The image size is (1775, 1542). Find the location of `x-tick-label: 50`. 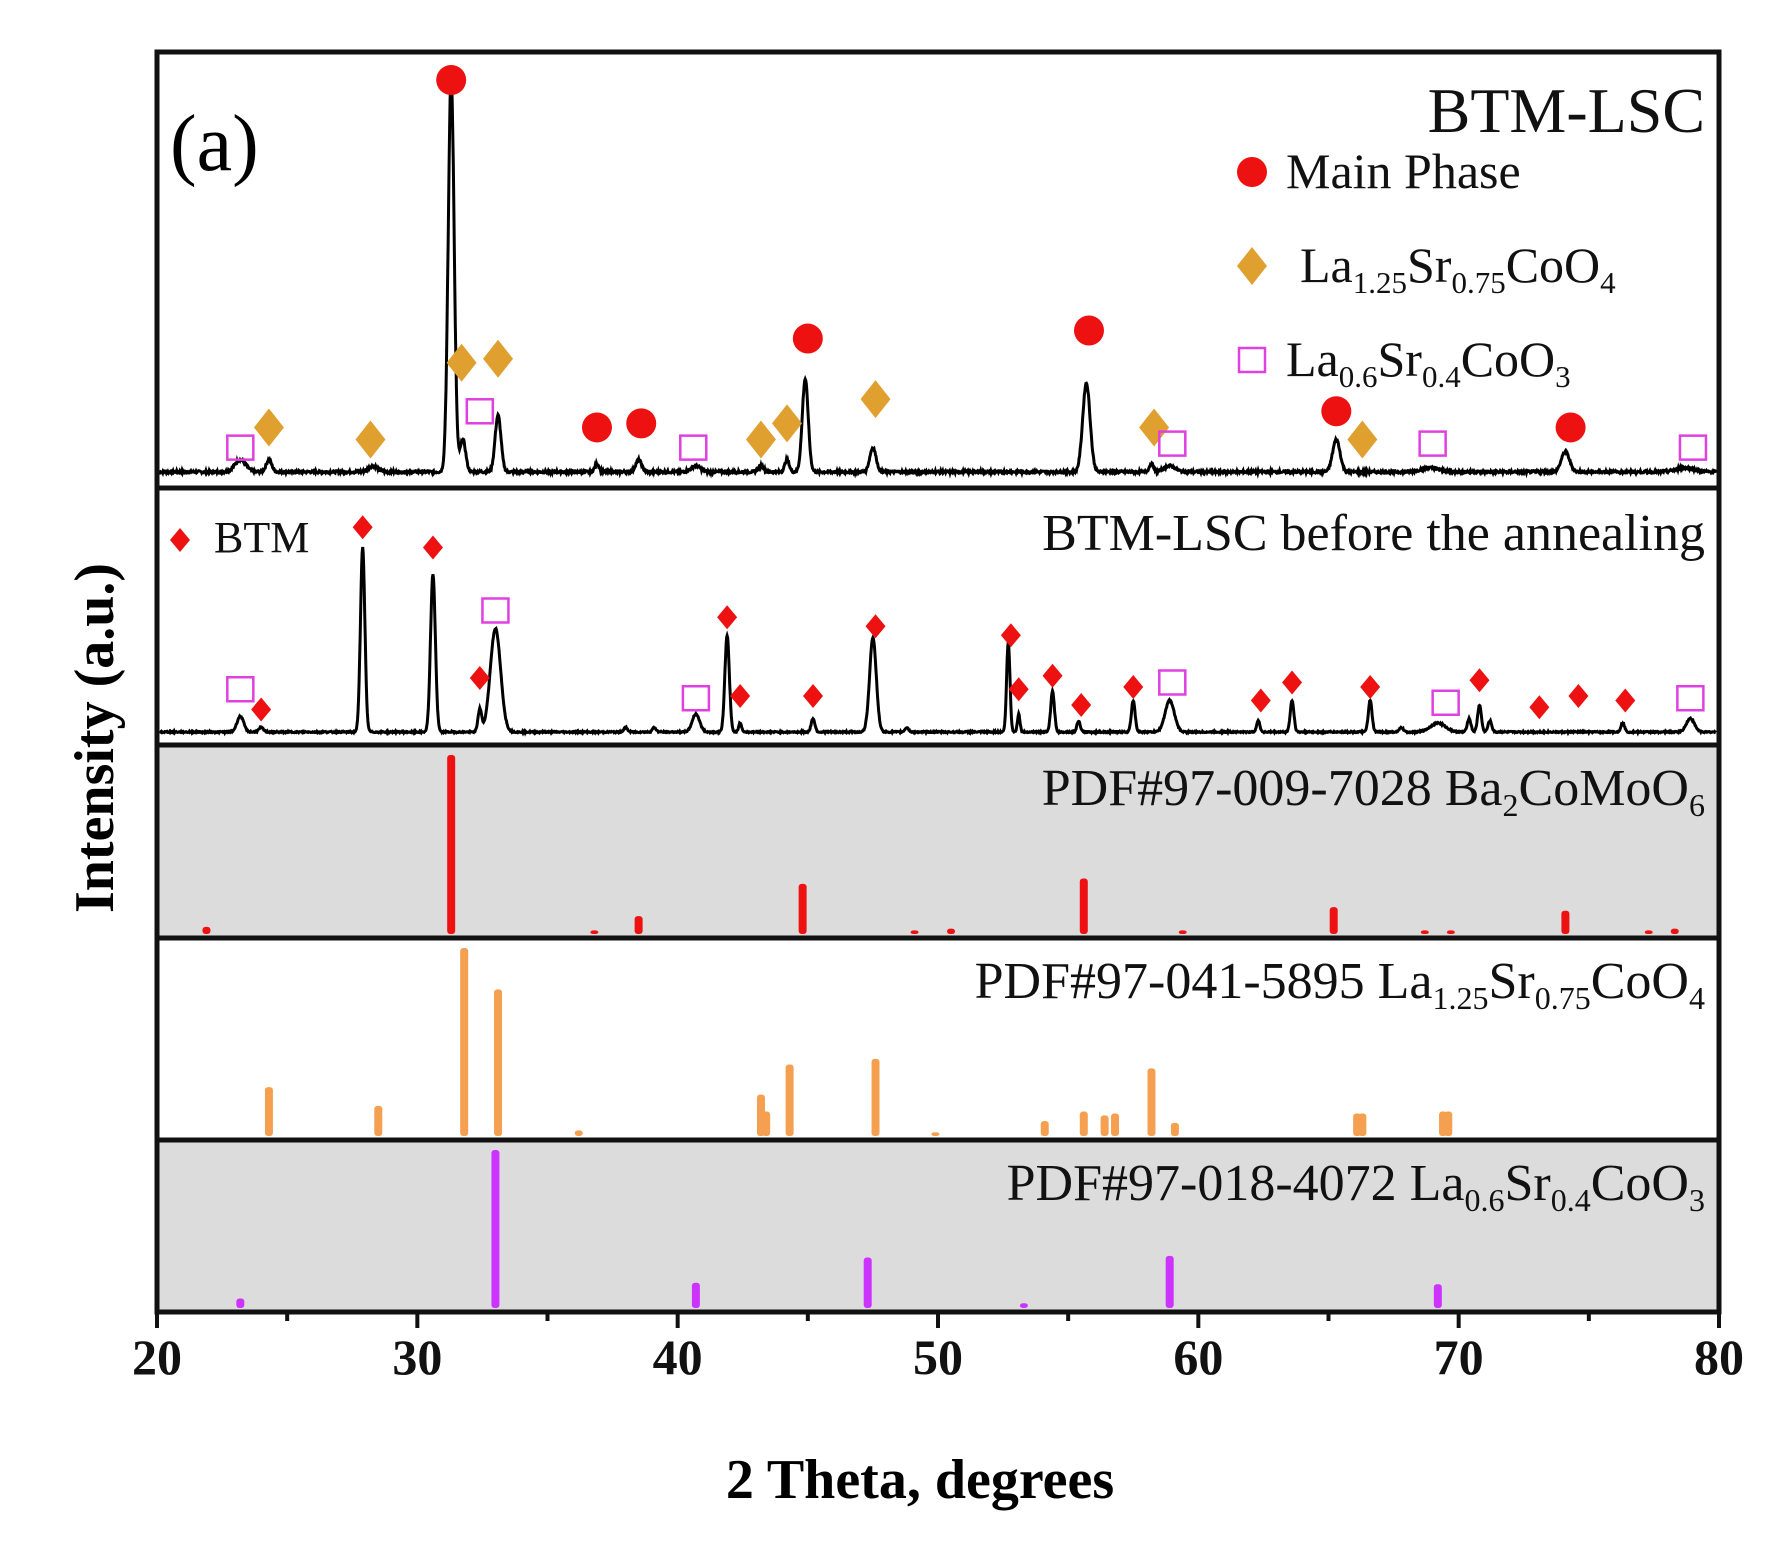

x-tick-label: 50 is located at coordinates (938, 1357).